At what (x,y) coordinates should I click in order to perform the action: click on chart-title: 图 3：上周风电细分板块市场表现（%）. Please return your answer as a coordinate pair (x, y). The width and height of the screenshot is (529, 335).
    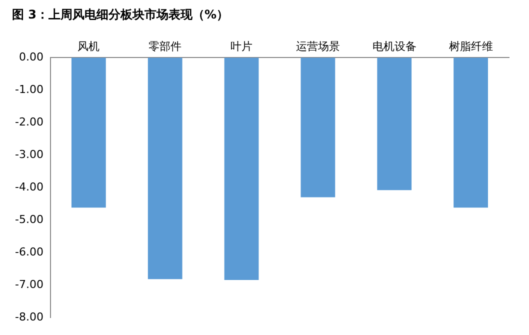
    Looking at the image, I should click on (120, 14).